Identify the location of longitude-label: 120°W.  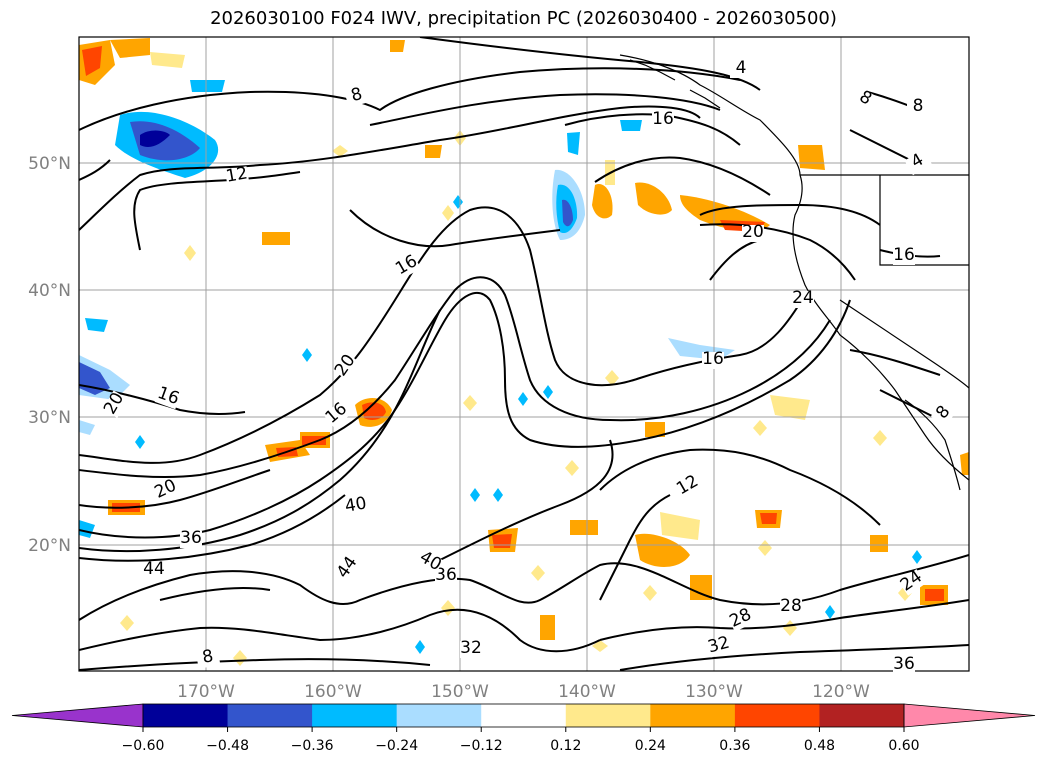
(841, 692).